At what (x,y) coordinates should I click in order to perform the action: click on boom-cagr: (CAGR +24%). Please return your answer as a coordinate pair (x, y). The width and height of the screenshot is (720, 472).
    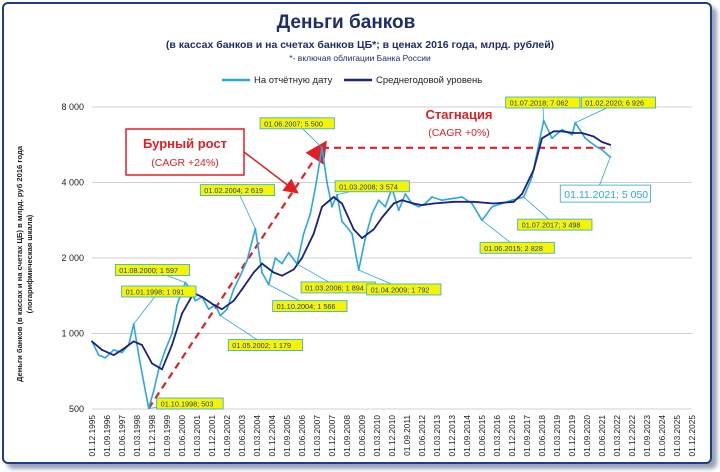
    Looking at the image, I should click on (184, 163).